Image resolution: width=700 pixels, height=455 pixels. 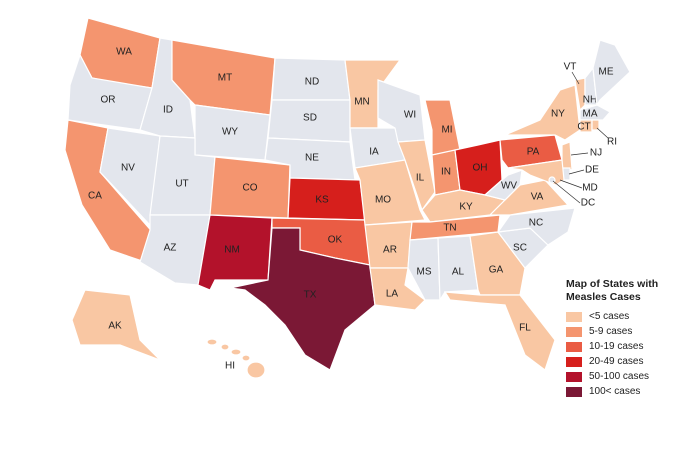 I want to click on state-label: KY, so click(x=466, y=207).